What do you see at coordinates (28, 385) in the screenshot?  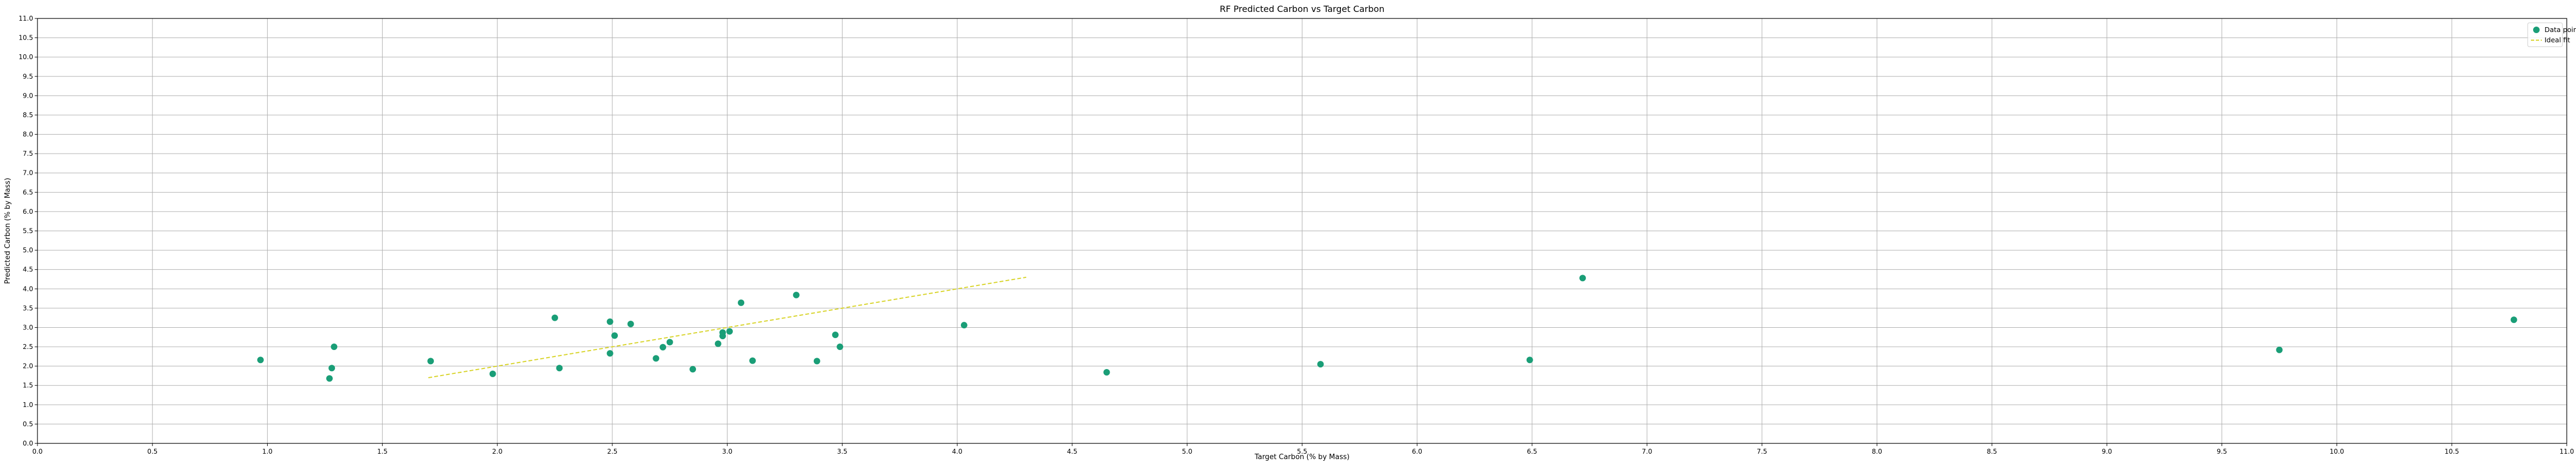 I see `y-tick-label: 1.5` at bounding box center [28, 385].